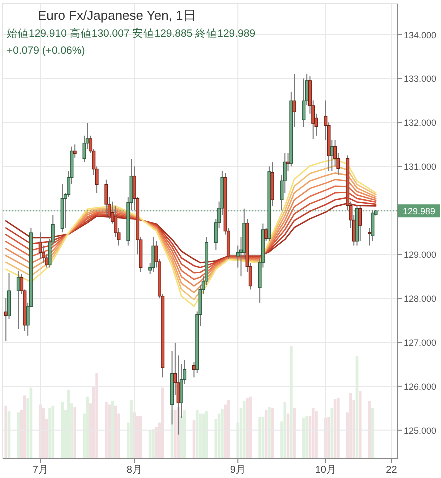 The image size is (441, 478). What do you see at coordinates (420, 79) in the screenshot?
I see `y-tick-label: 133.000` at bounding box center [420, 79].